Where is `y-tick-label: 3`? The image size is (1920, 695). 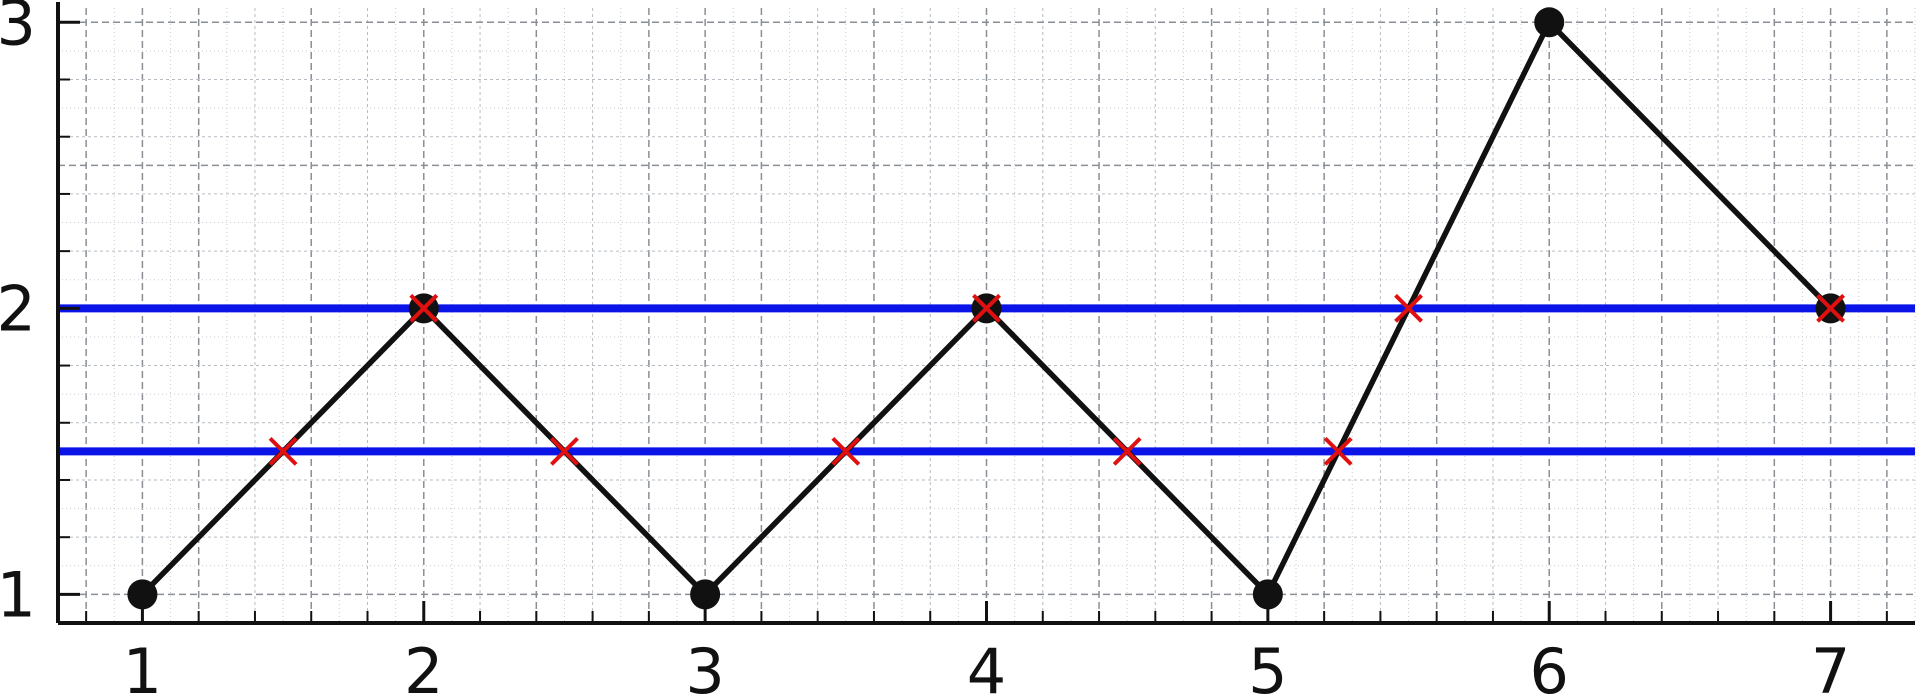
y-tick-label: 3 is located at coordinates (18, 29).